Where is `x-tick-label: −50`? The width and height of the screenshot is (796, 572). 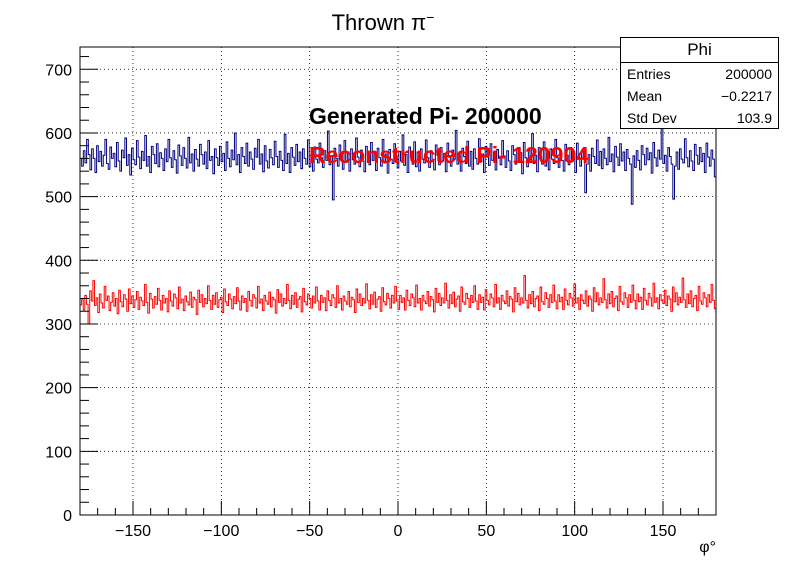
x-tick-label: −50 is located at coordinates (309, 531).